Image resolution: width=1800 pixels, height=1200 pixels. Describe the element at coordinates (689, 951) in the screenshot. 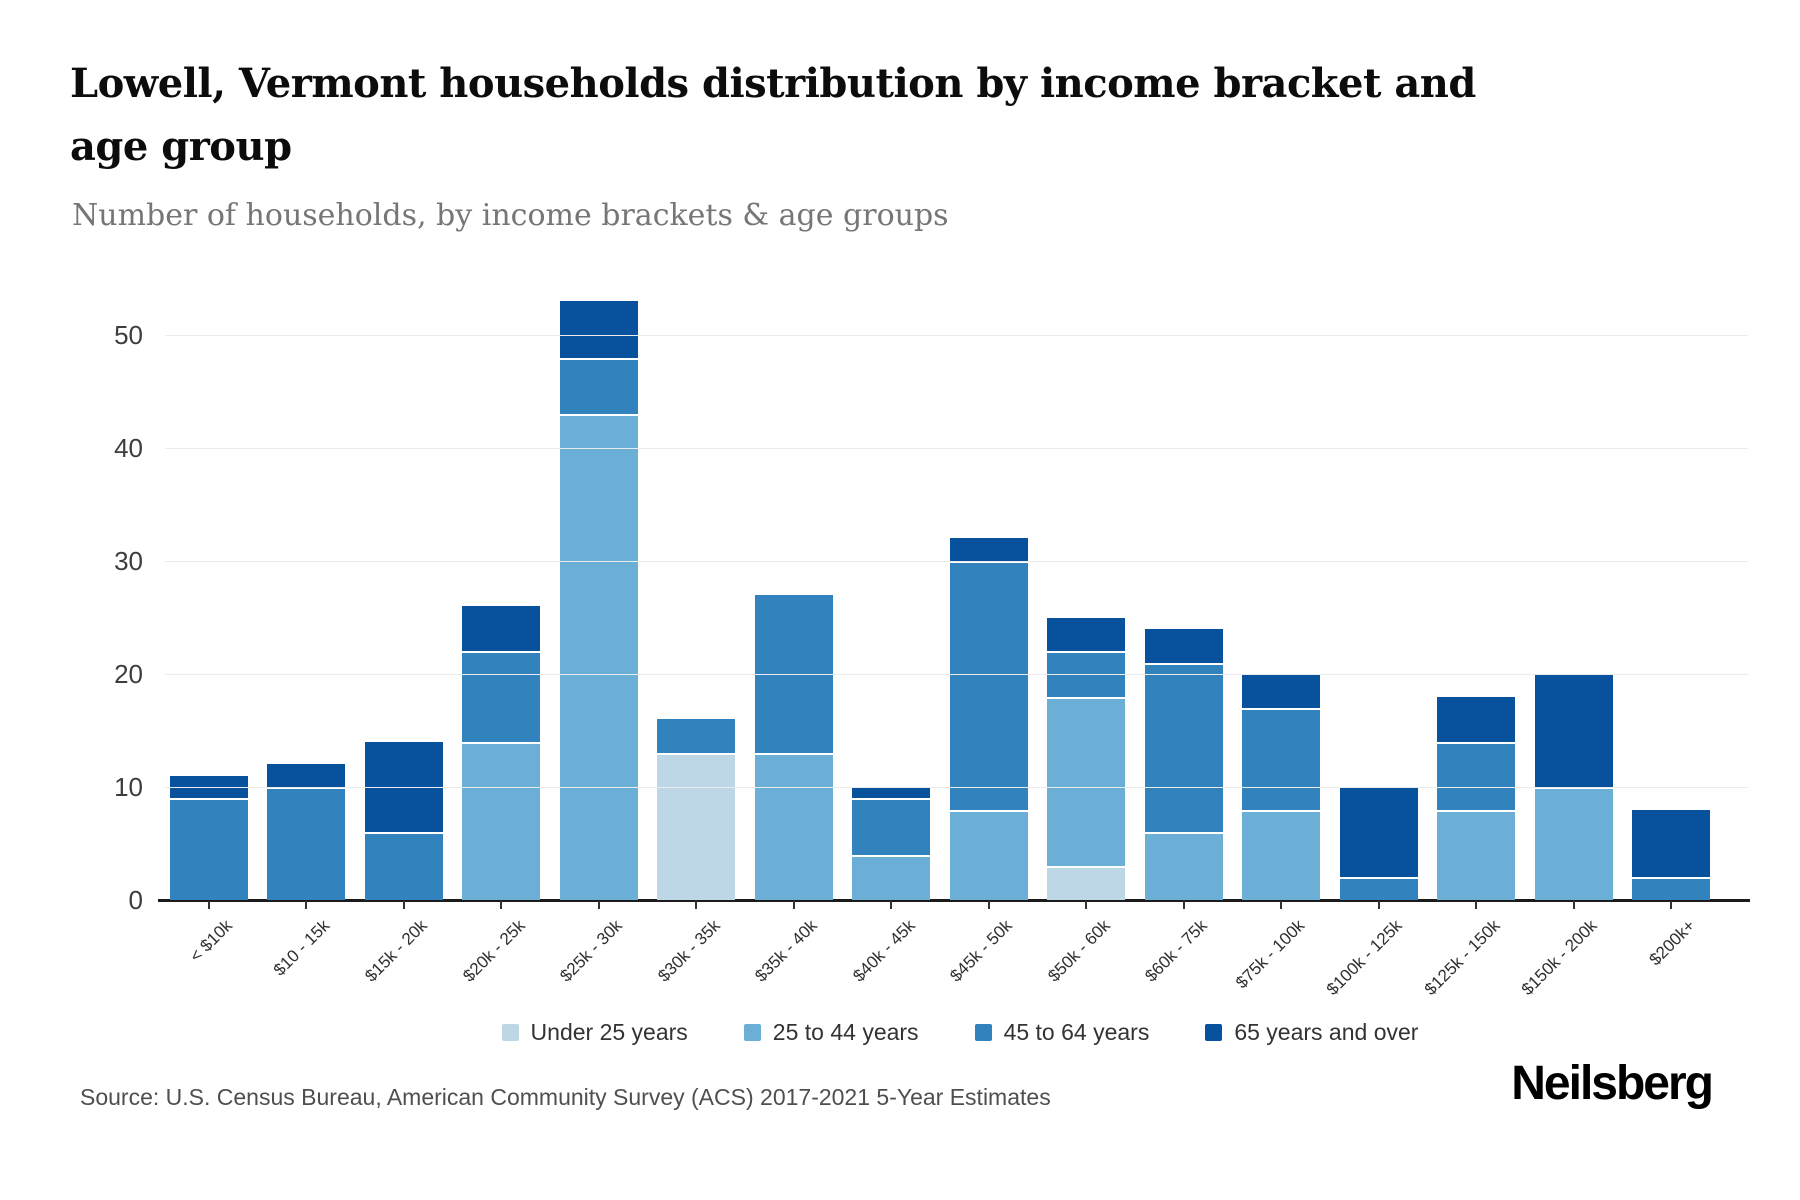

I see `x-axis-label: $30k - 35k` at that location.